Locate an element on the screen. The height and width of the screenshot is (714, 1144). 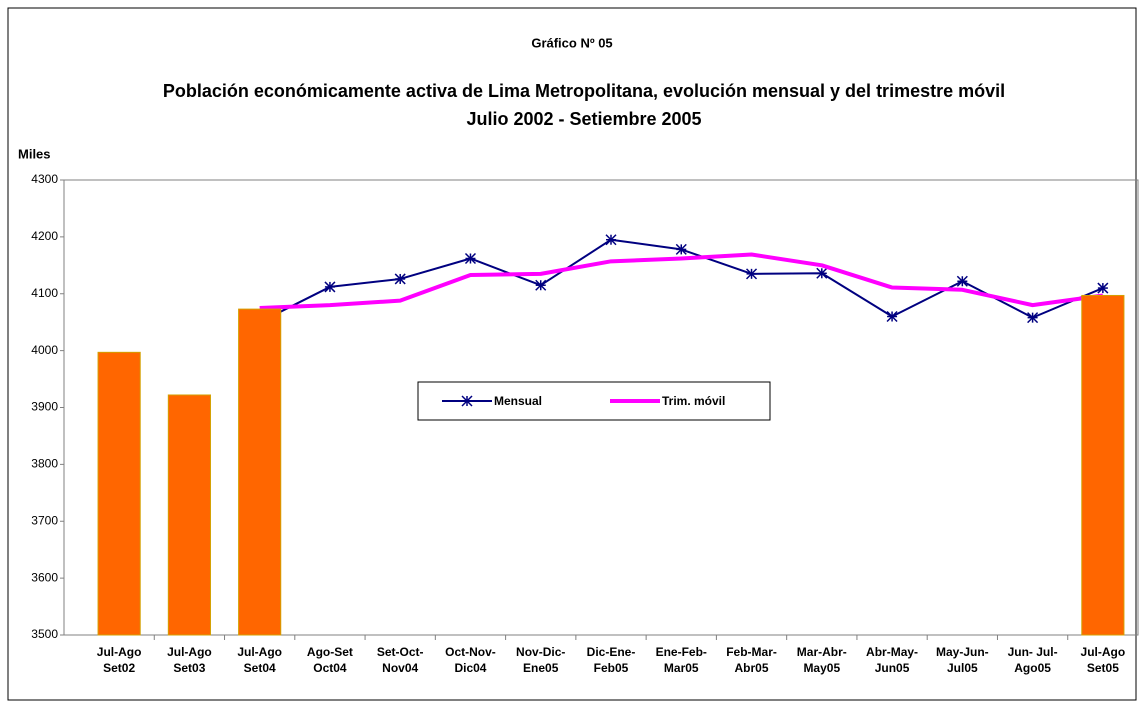
y-tick-label: 4300 is located at coordinates (44, 179).